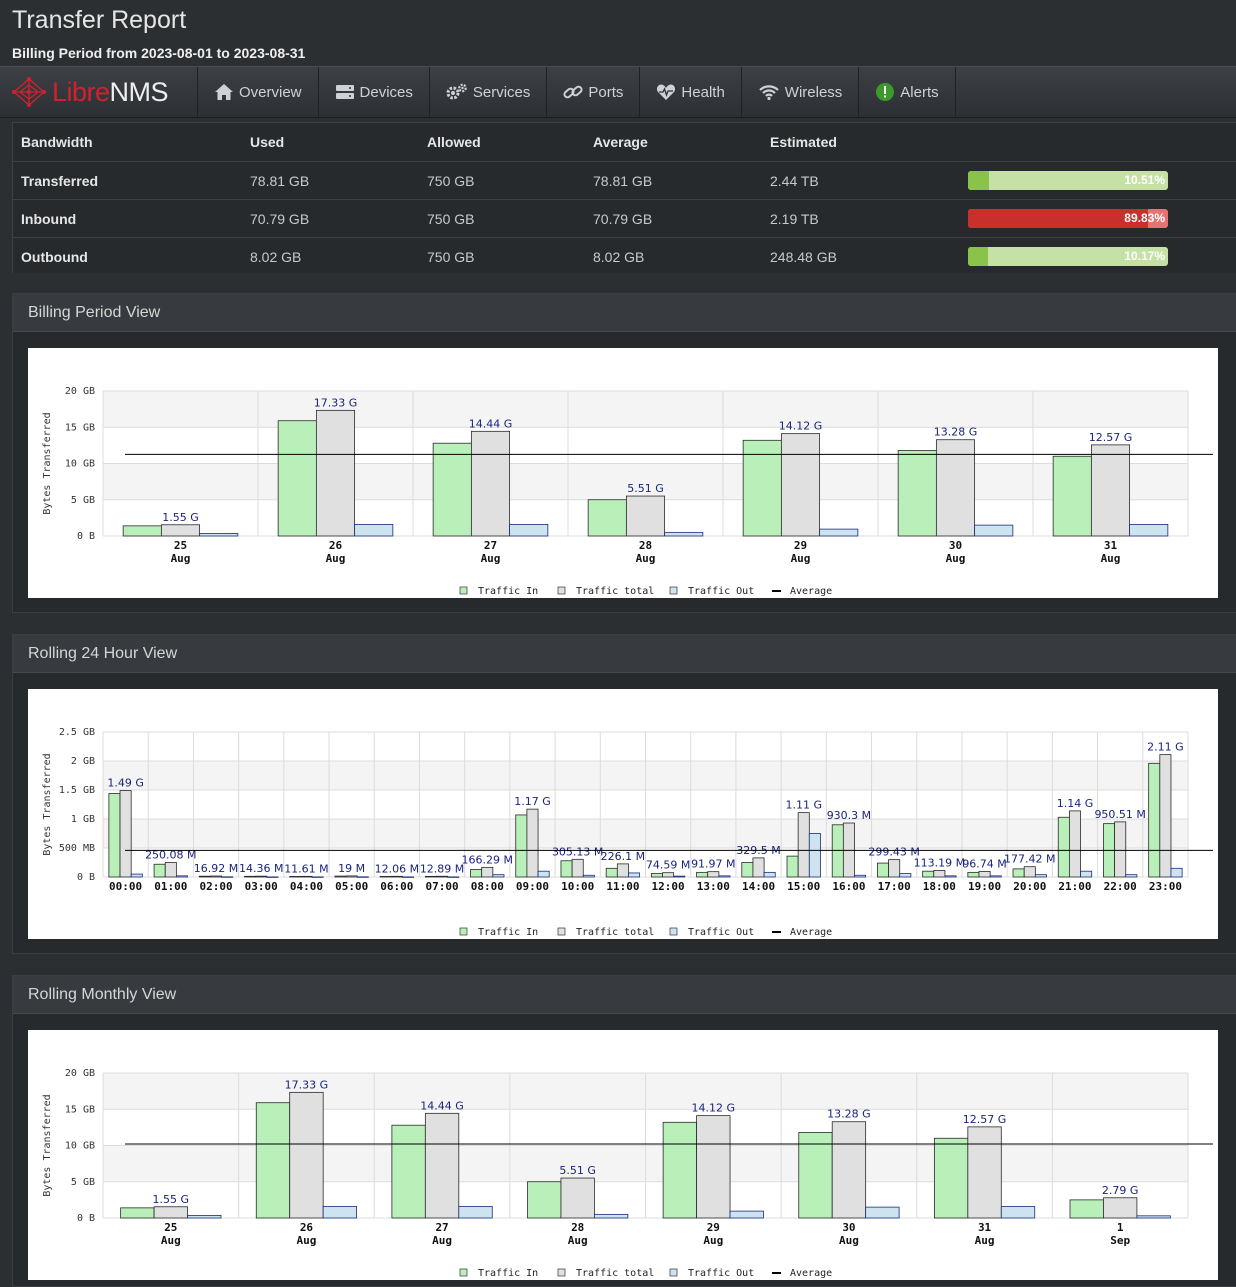 Image resolution: width=1236 pixels, height=1287 pixels. What do you see at coordinates (29, 92) in the screenshot?
I see `librenms-logo-icon` at bounding box center [29, 92].